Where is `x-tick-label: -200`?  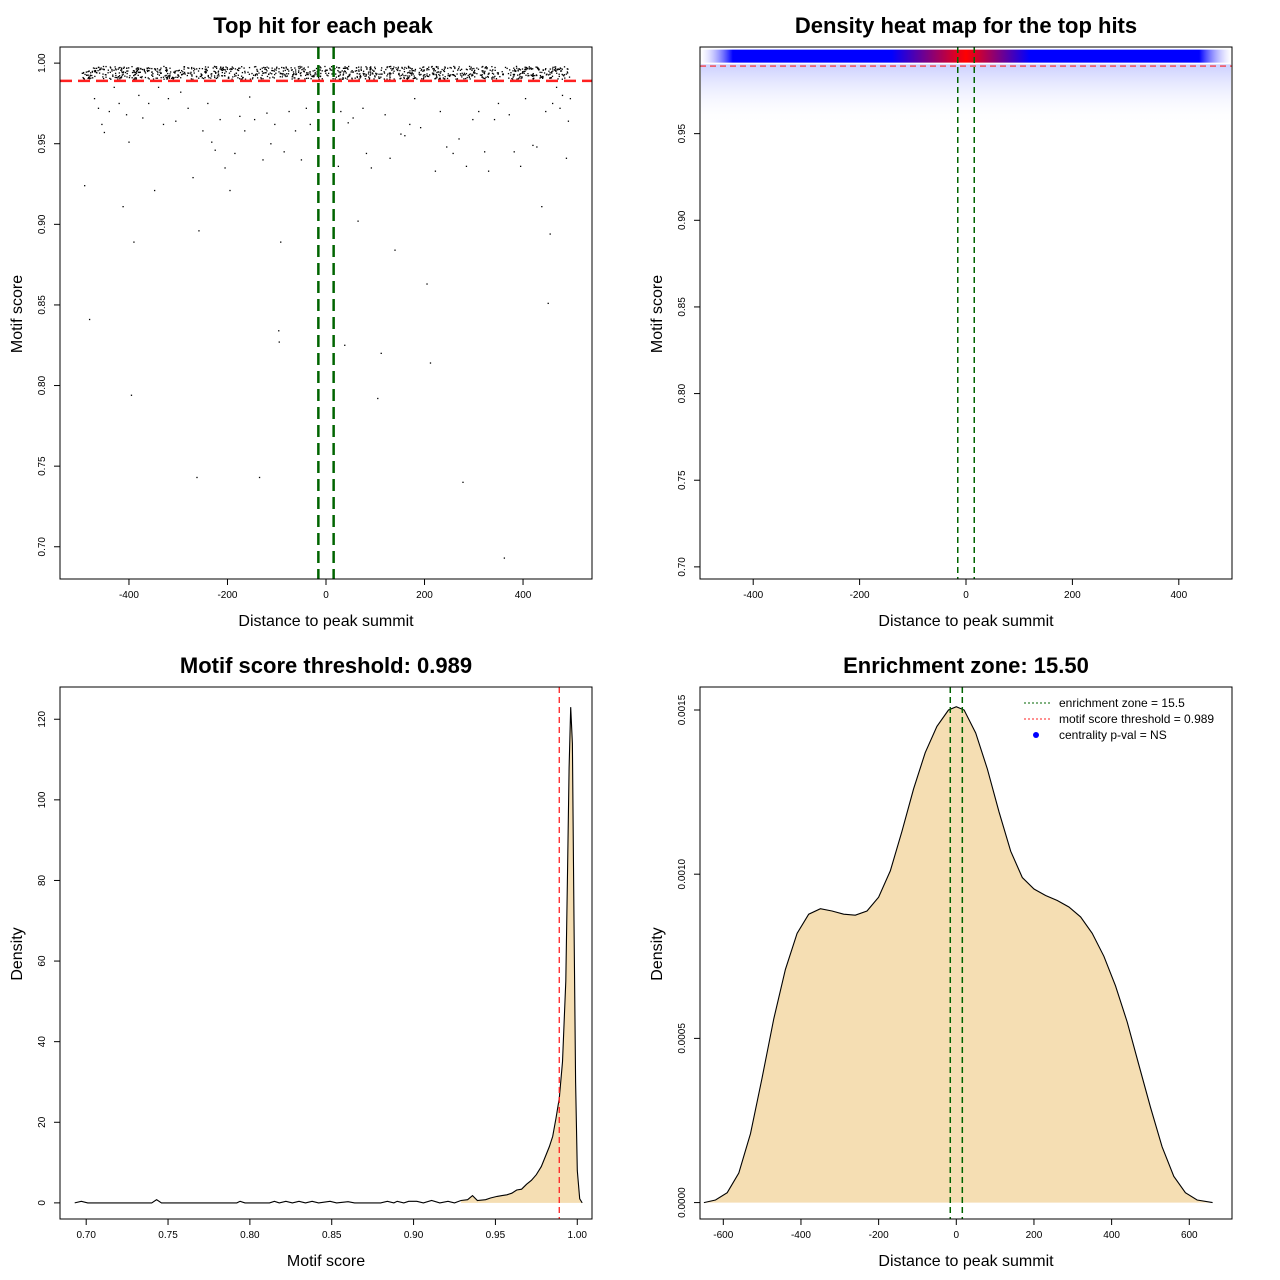
x-tick-label: -200 is located at coordinates (860, 595).